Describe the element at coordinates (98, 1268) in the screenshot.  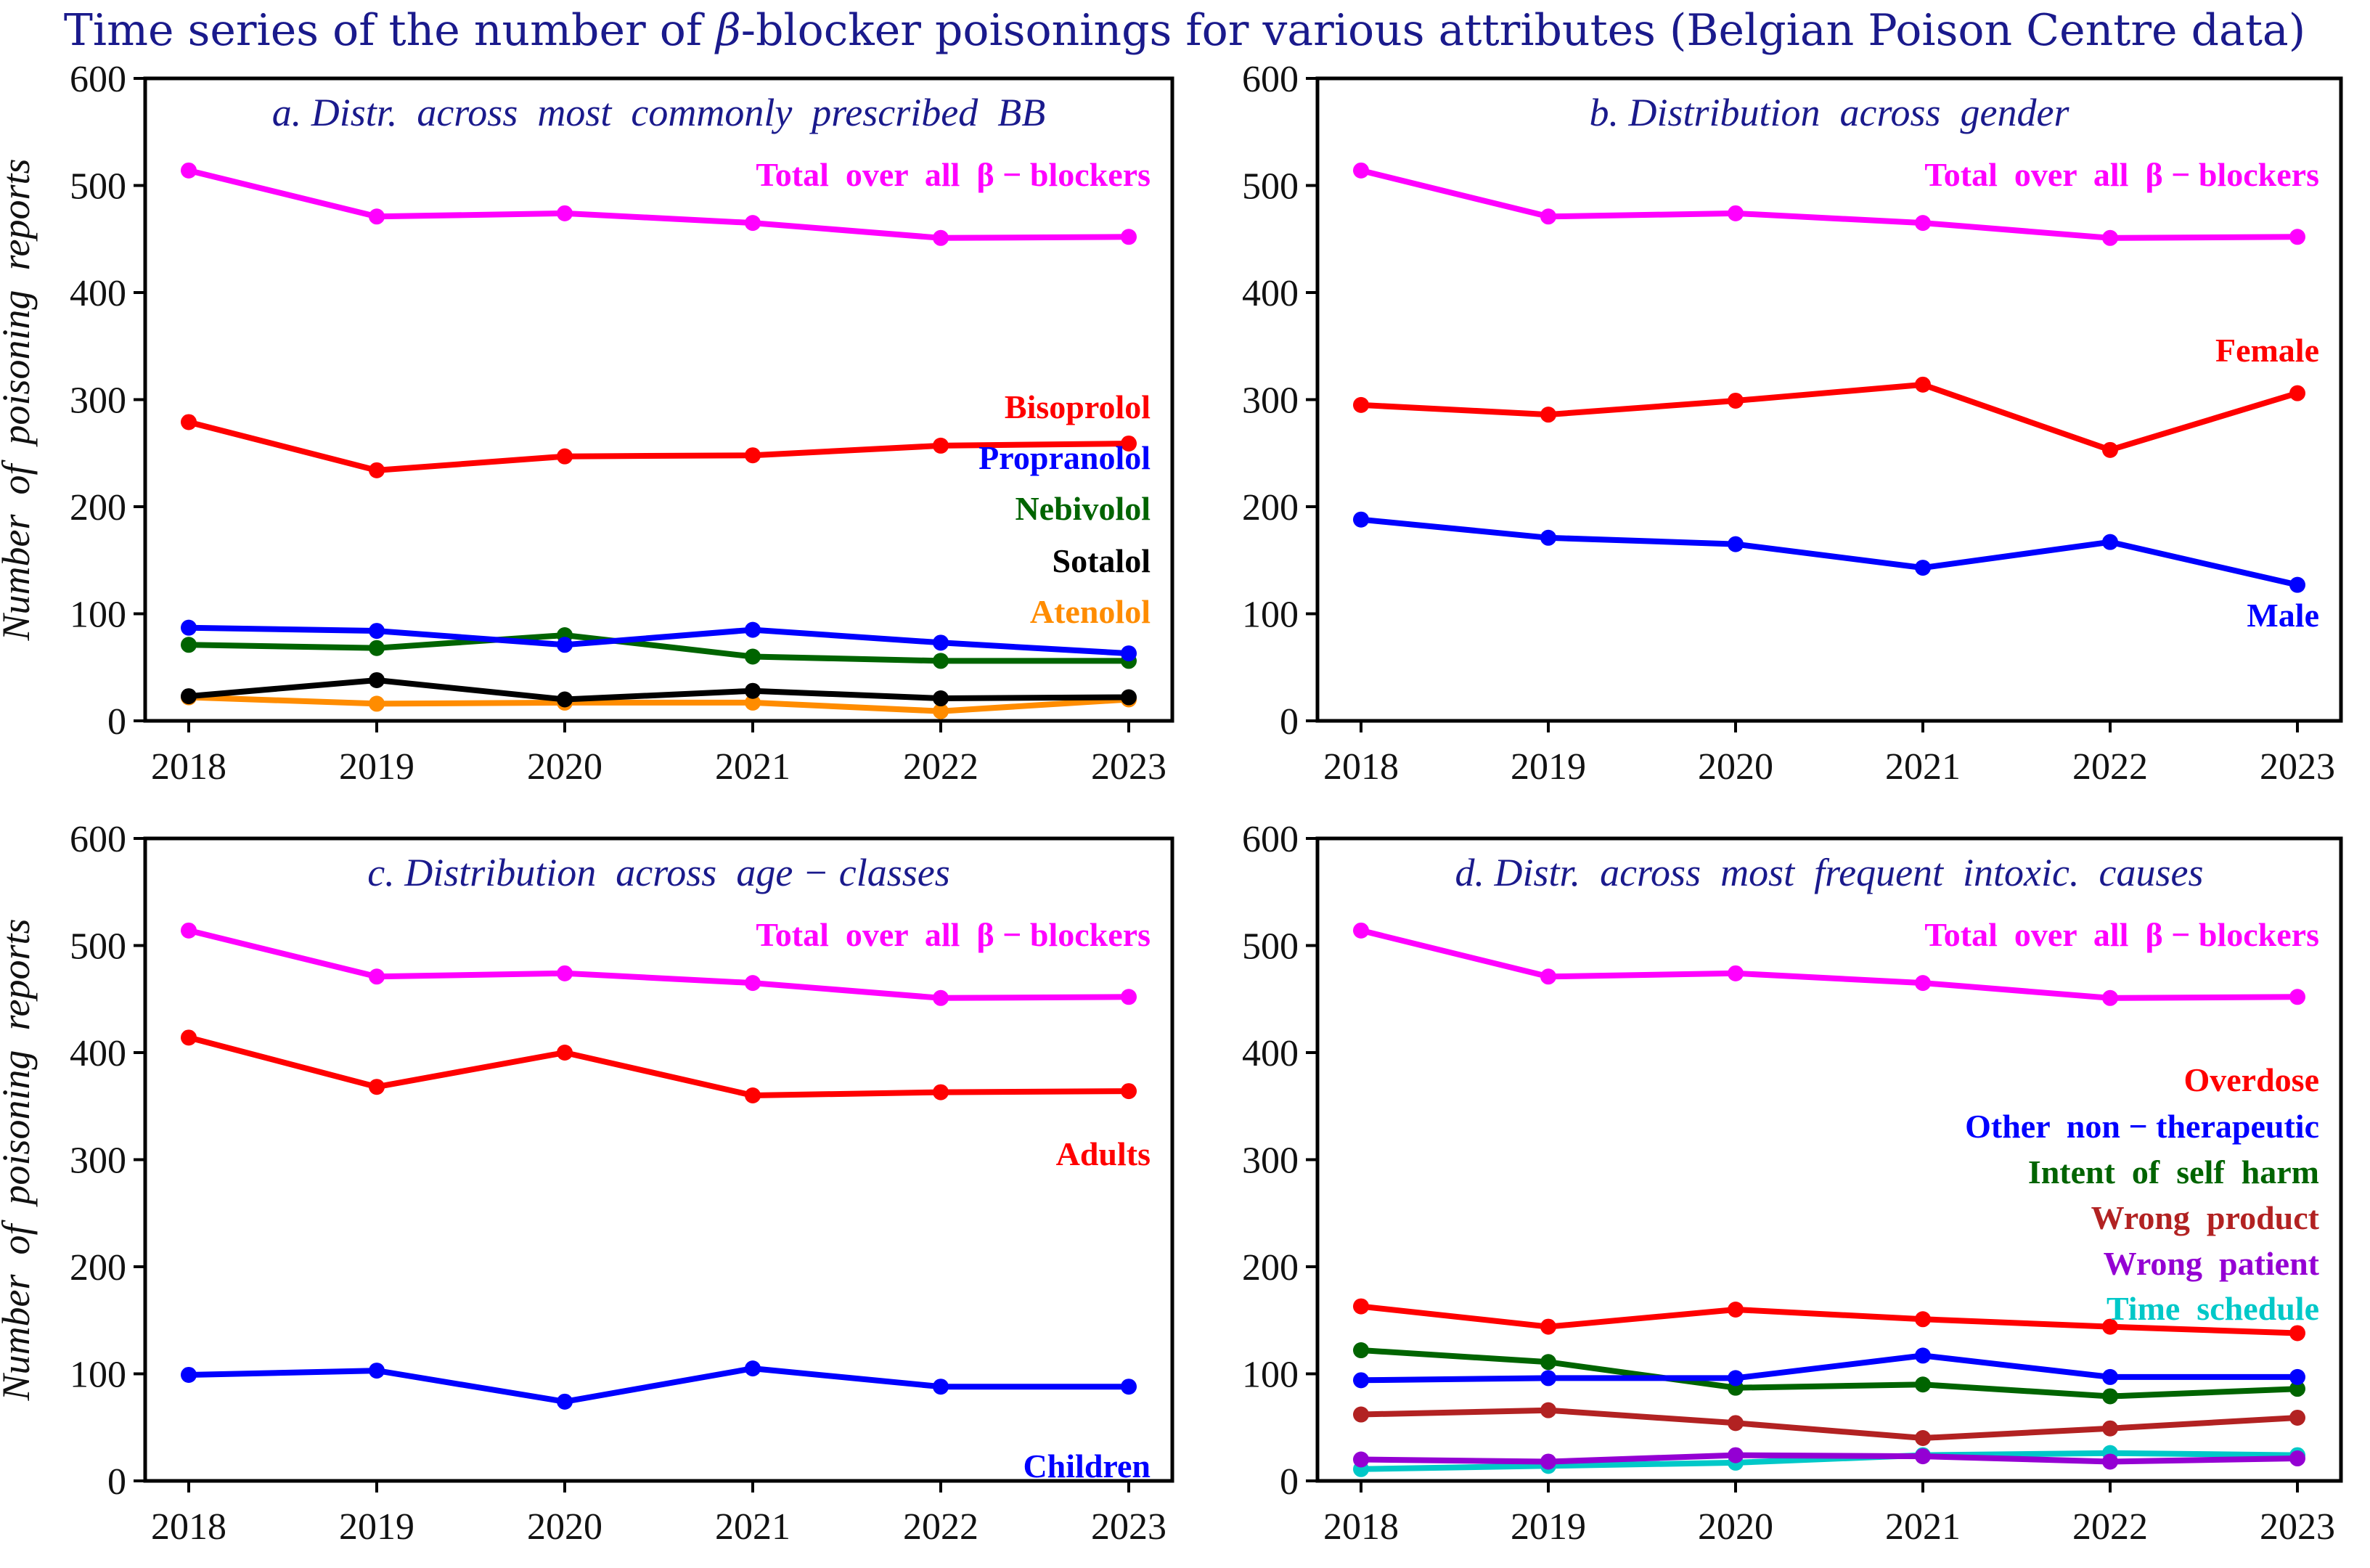
I see `y-tick-label: 200` at that location.